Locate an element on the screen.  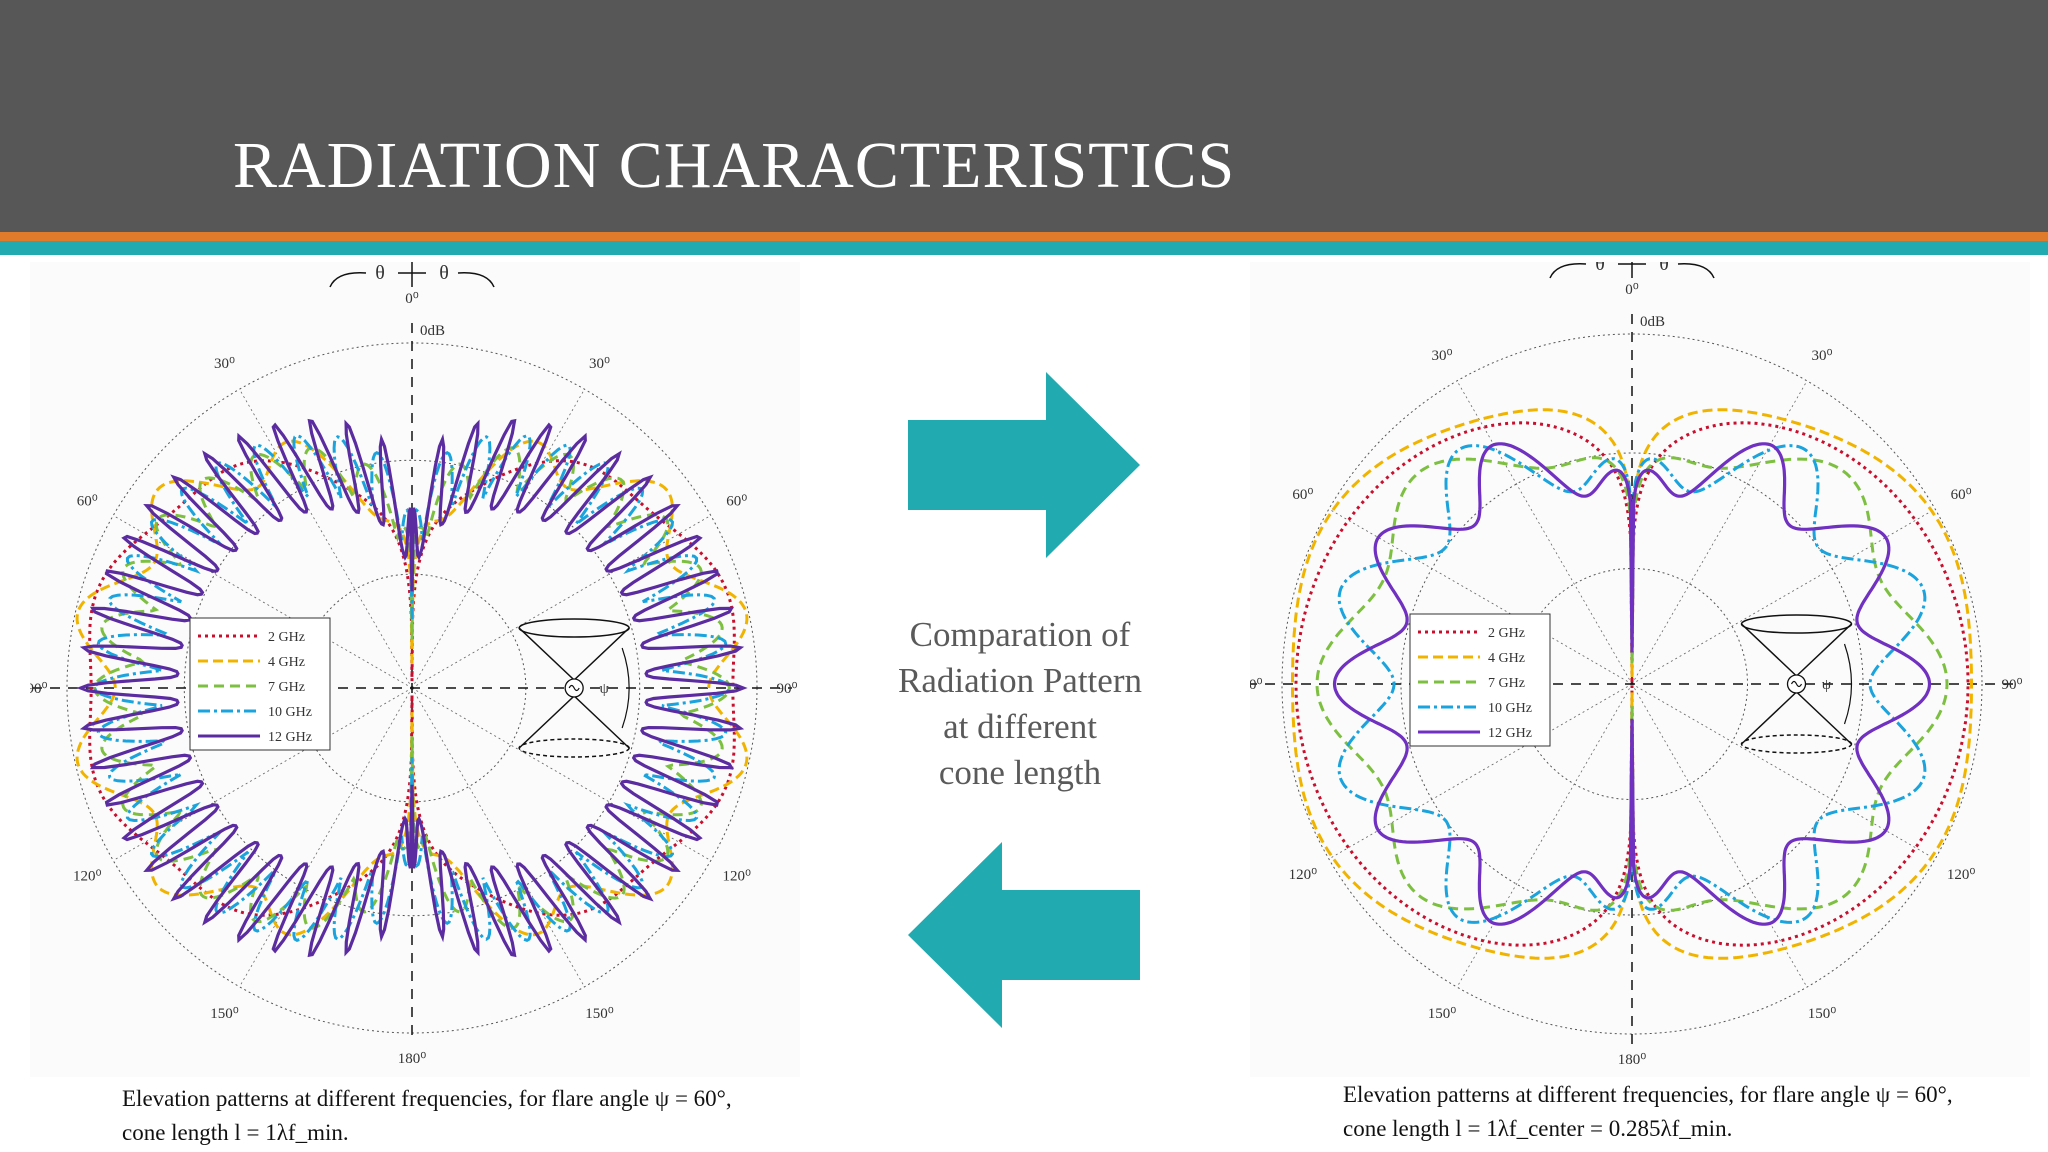
pattern-curve-2ghz is located at coordinates (412, 688).